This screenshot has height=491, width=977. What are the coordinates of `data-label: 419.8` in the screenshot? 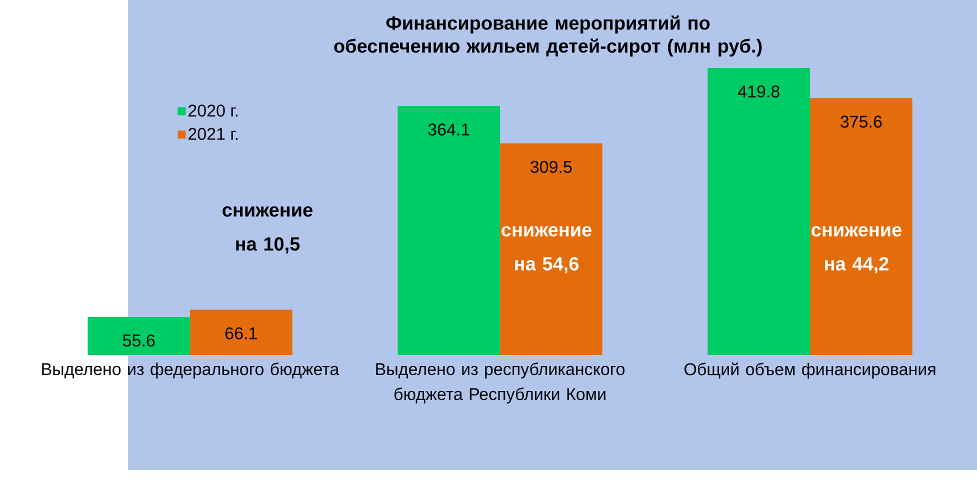 It's located at (759, 91).